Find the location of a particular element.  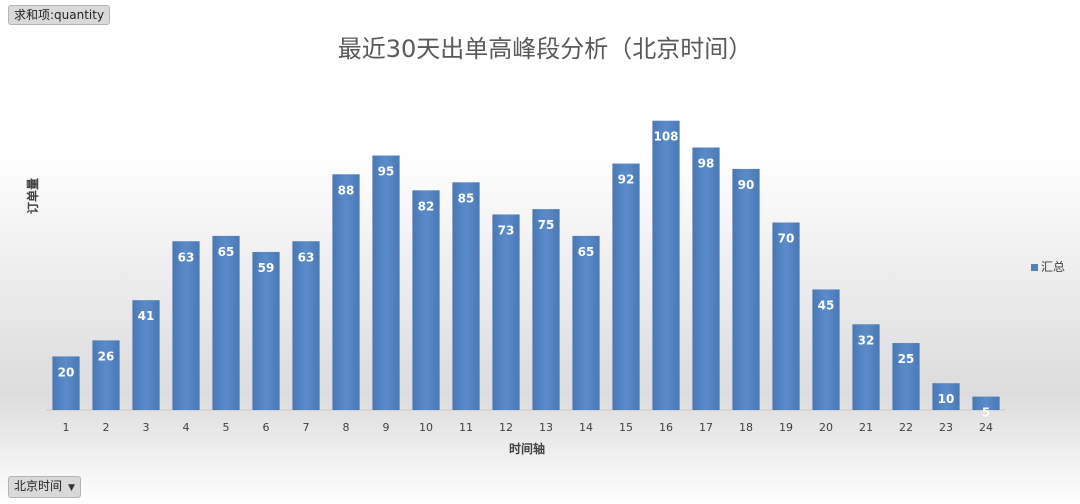

data-label-23: 10 is located at coordinates (946, 399).